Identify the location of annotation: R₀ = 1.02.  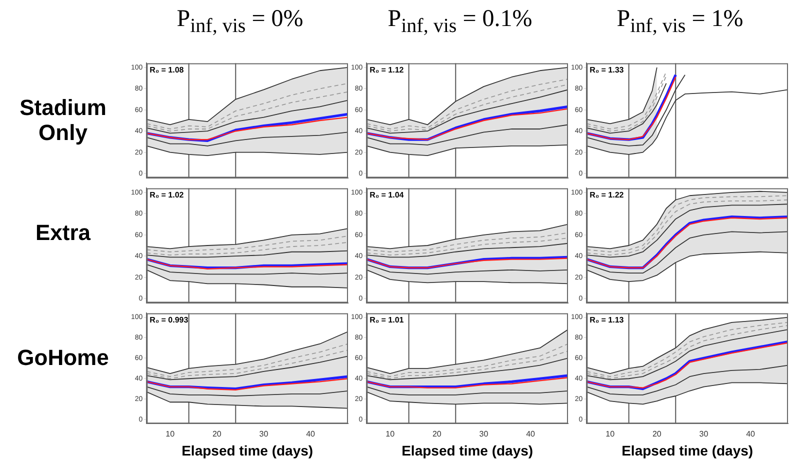
(167, 195).